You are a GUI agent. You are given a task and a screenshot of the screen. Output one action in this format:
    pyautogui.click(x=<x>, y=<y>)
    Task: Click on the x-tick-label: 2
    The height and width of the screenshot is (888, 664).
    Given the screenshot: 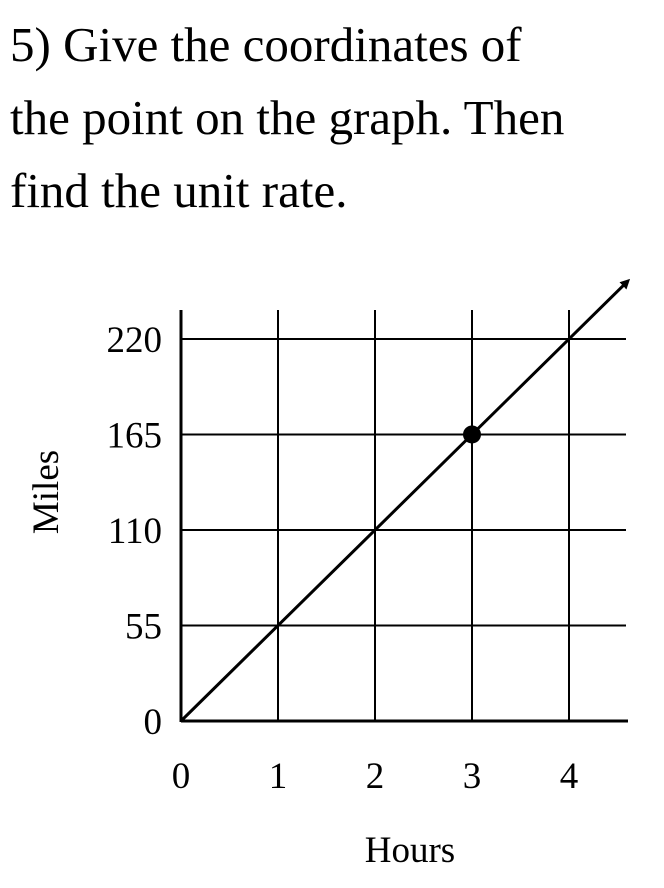 What is the action you would take?
    pyautogui.click(x=375, y=776)
    